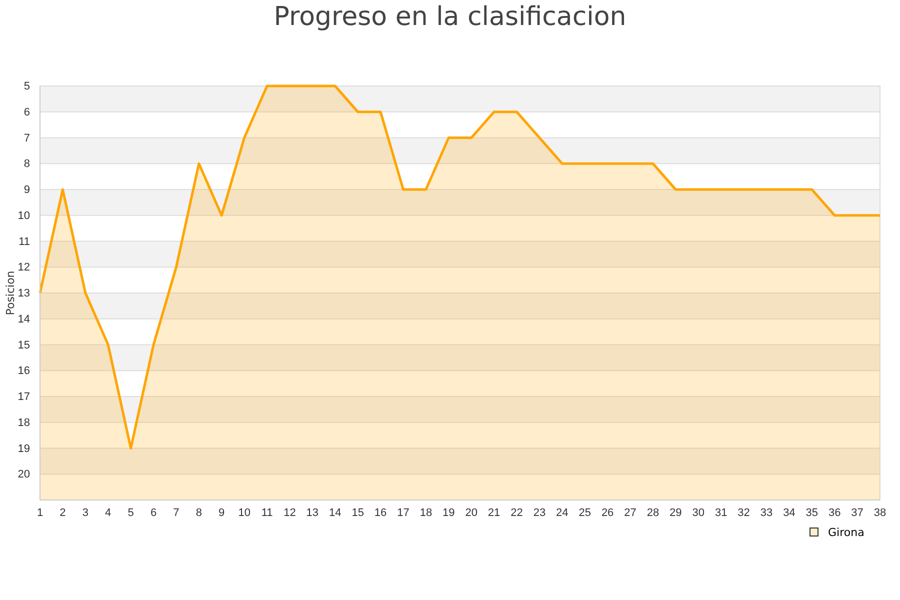  I want to click on x-tick-label: 23, so click(539, 512).